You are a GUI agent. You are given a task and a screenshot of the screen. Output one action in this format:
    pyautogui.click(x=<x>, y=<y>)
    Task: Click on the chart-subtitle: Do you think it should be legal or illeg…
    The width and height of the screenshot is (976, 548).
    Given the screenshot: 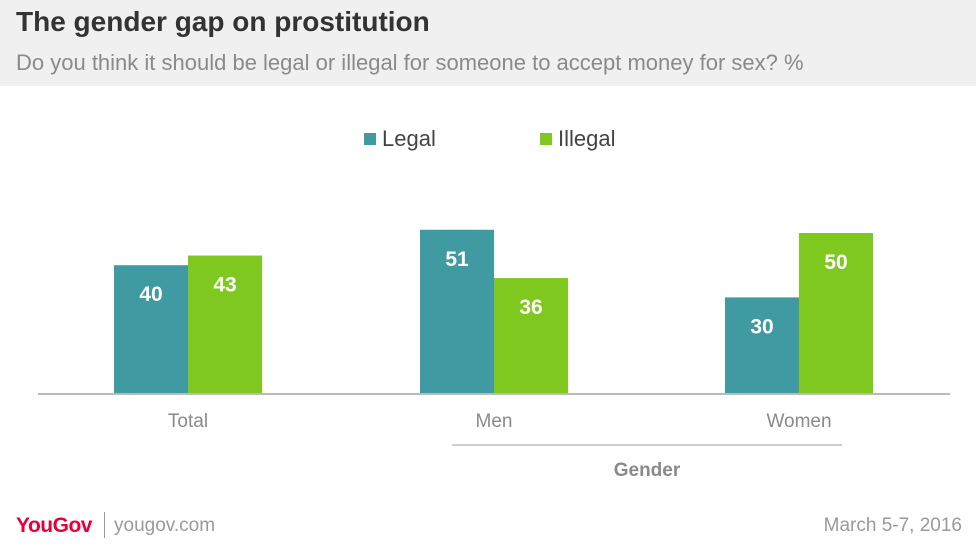 What is the action you would take?
    pyautogui.click(x=410, y=62)
    